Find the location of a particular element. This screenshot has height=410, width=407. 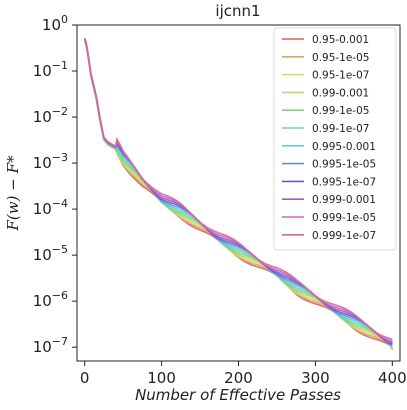

y-tick-label: 10⁻⁷ is located at coordinates (50, 345).